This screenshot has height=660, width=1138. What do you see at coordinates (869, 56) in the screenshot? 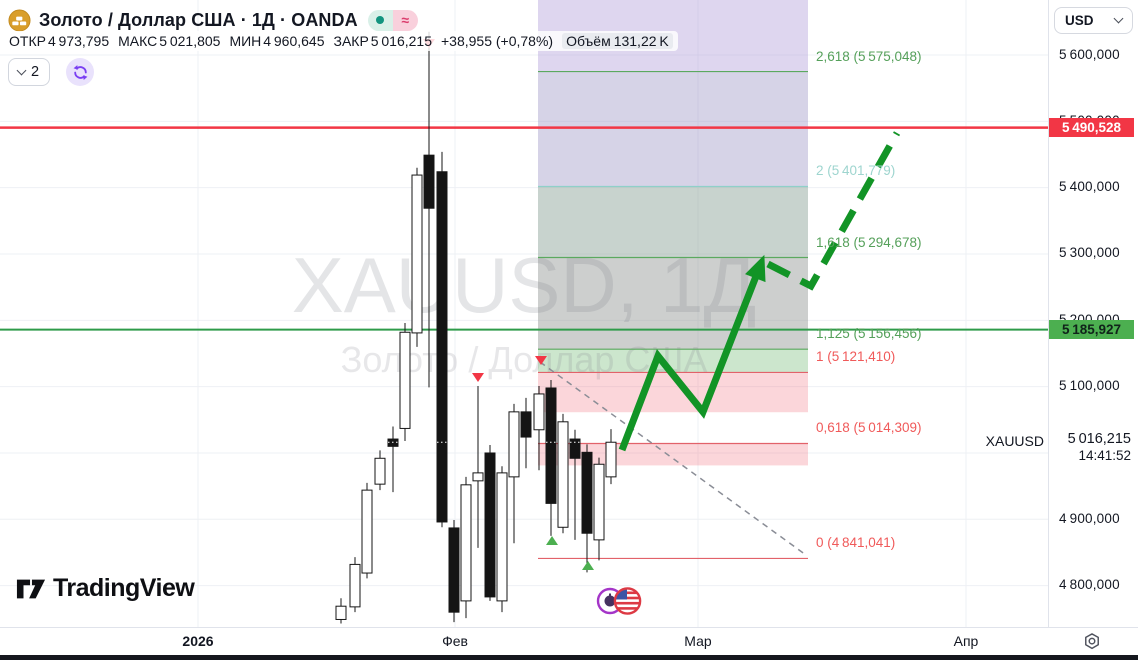
I see `fib-level-label: 2,618 (5 575,048)` at bounding box center [869, 56].